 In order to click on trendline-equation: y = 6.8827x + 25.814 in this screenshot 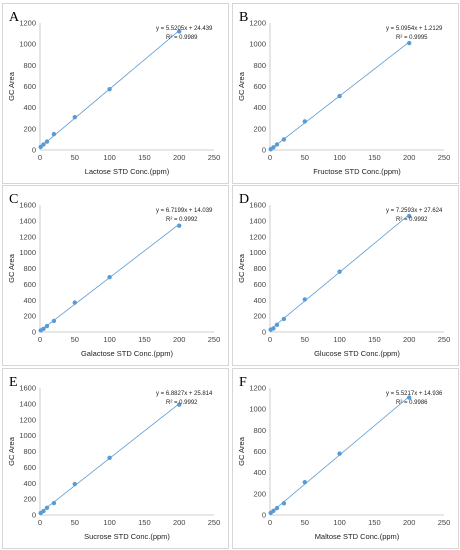, I will do `click(184, 394)`.